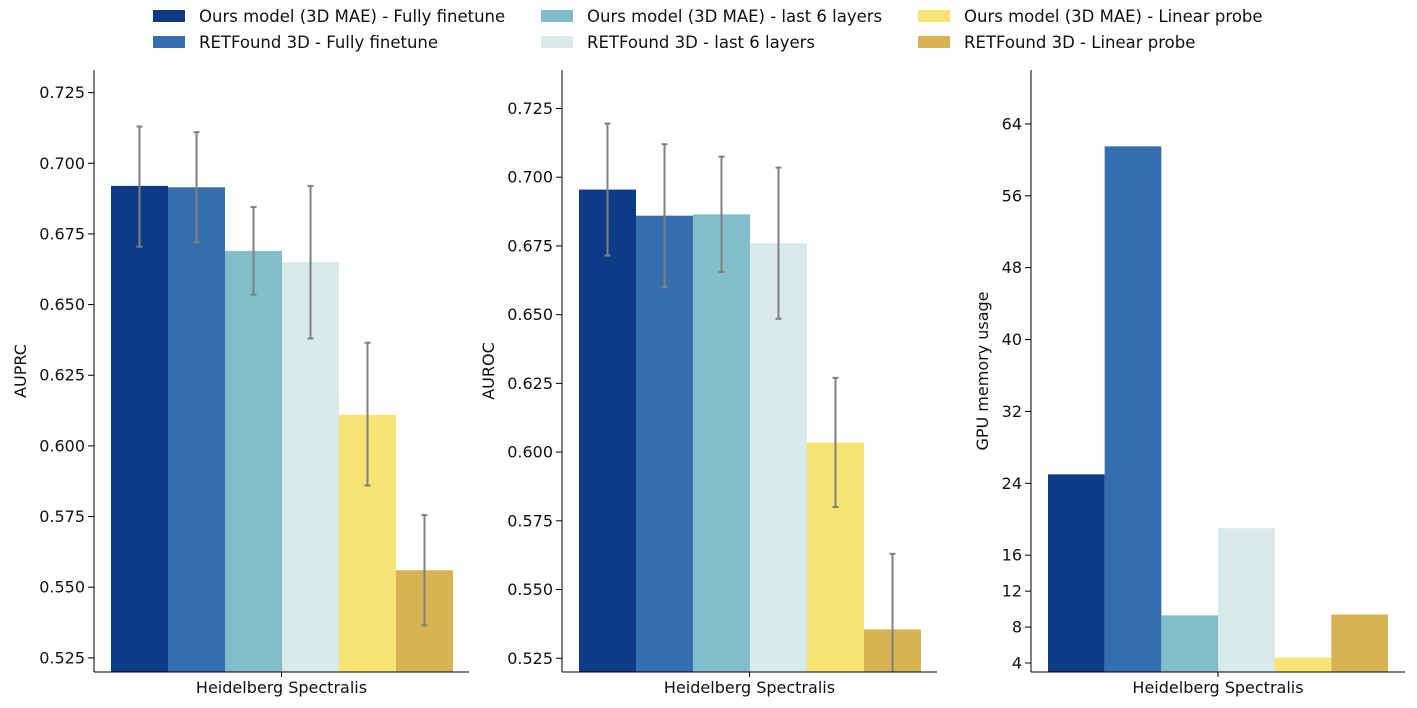  I want to click on y-tick-label: 4, so click(1017, 663).